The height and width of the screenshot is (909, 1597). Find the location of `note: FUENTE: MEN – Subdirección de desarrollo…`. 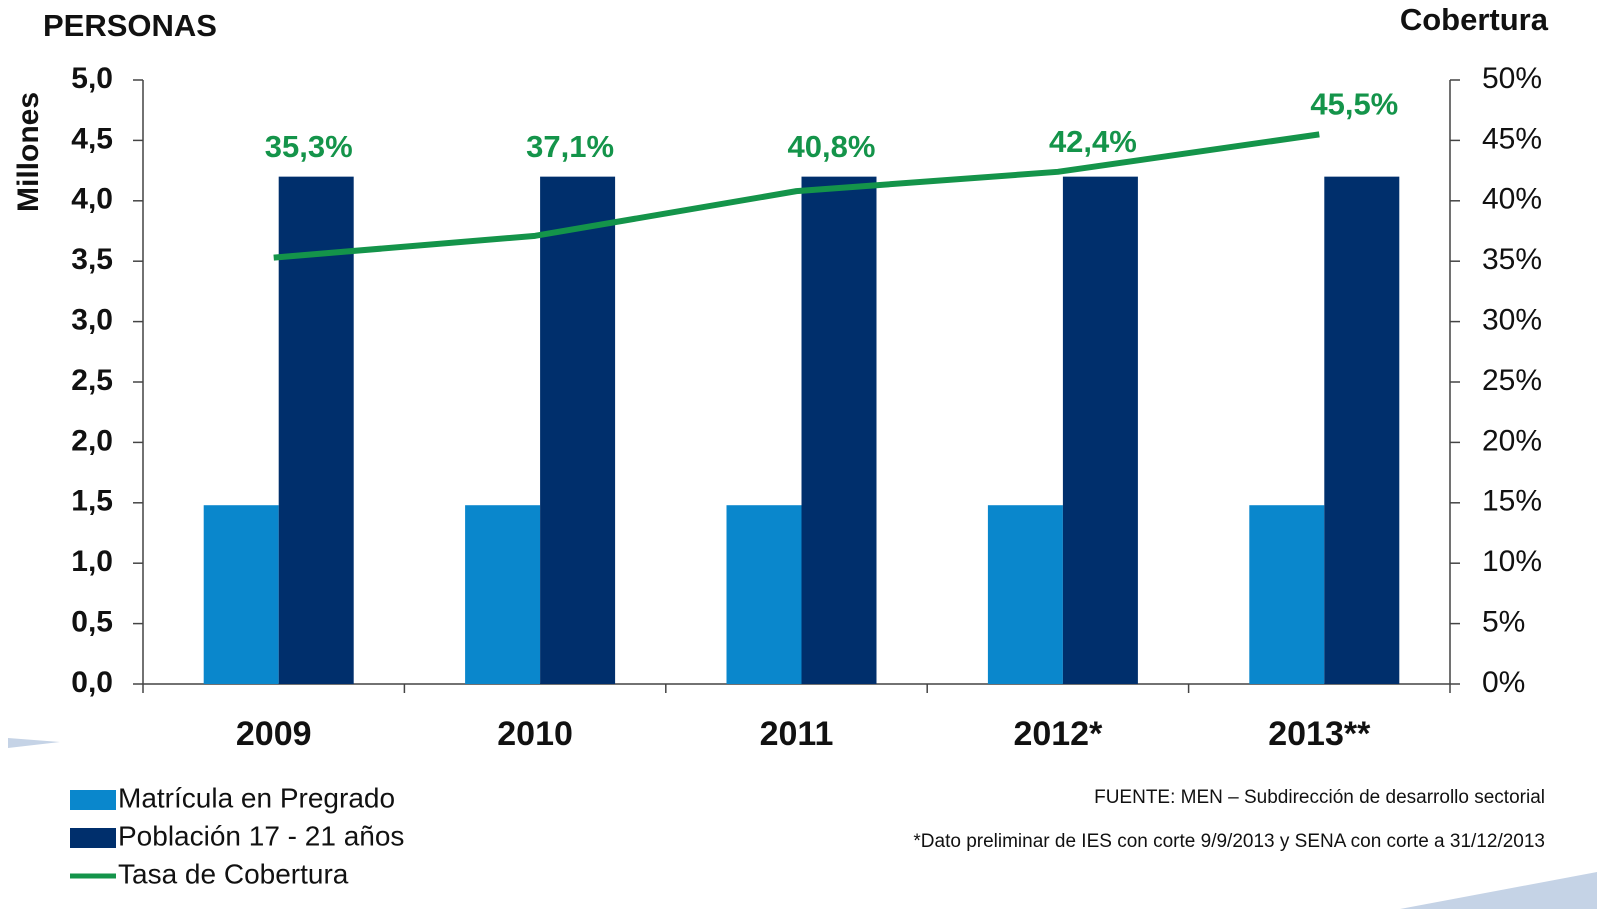

note: FUENTE: MEN – Subdirección de desarrollo… is located at coordinates (1319, 797).